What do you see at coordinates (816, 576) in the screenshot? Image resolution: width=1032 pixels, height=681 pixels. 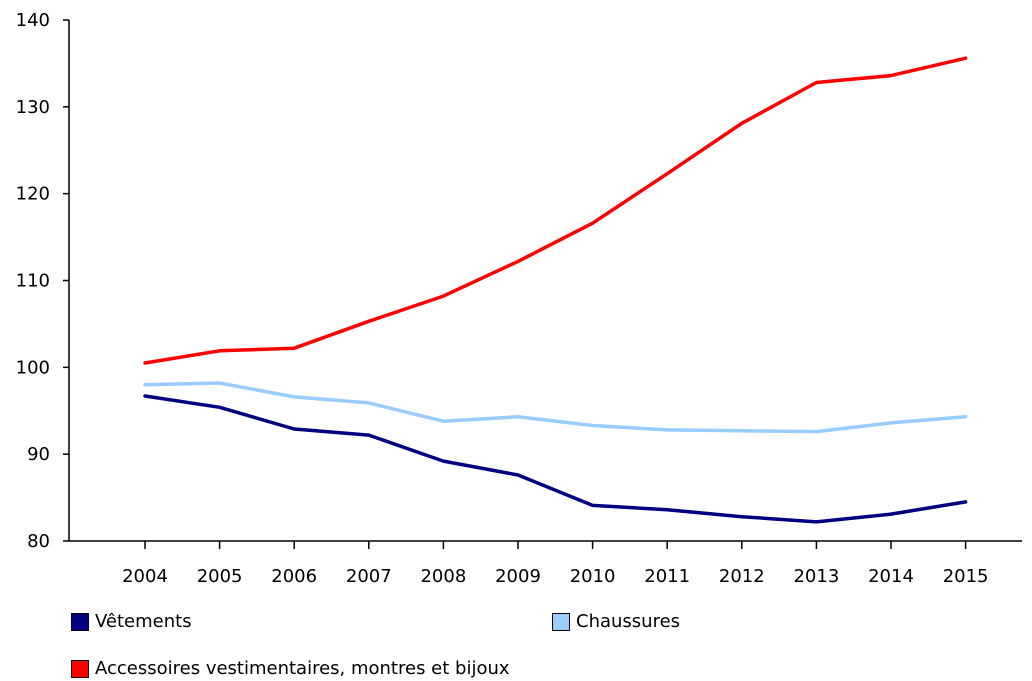 I see `x-tick-label: 2013` at bounding box center [816, 576].